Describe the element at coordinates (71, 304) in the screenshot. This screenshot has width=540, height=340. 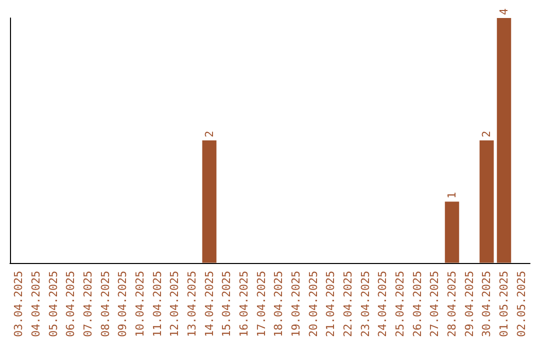
I see `x-tick-label: 06.04.2025` at that location.